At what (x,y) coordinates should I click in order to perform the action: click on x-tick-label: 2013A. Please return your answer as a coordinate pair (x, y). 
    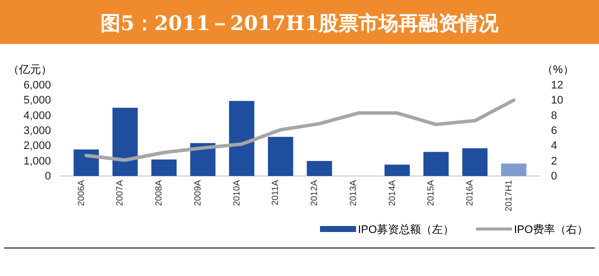
    Looking at the image, I should click on (353, 193).